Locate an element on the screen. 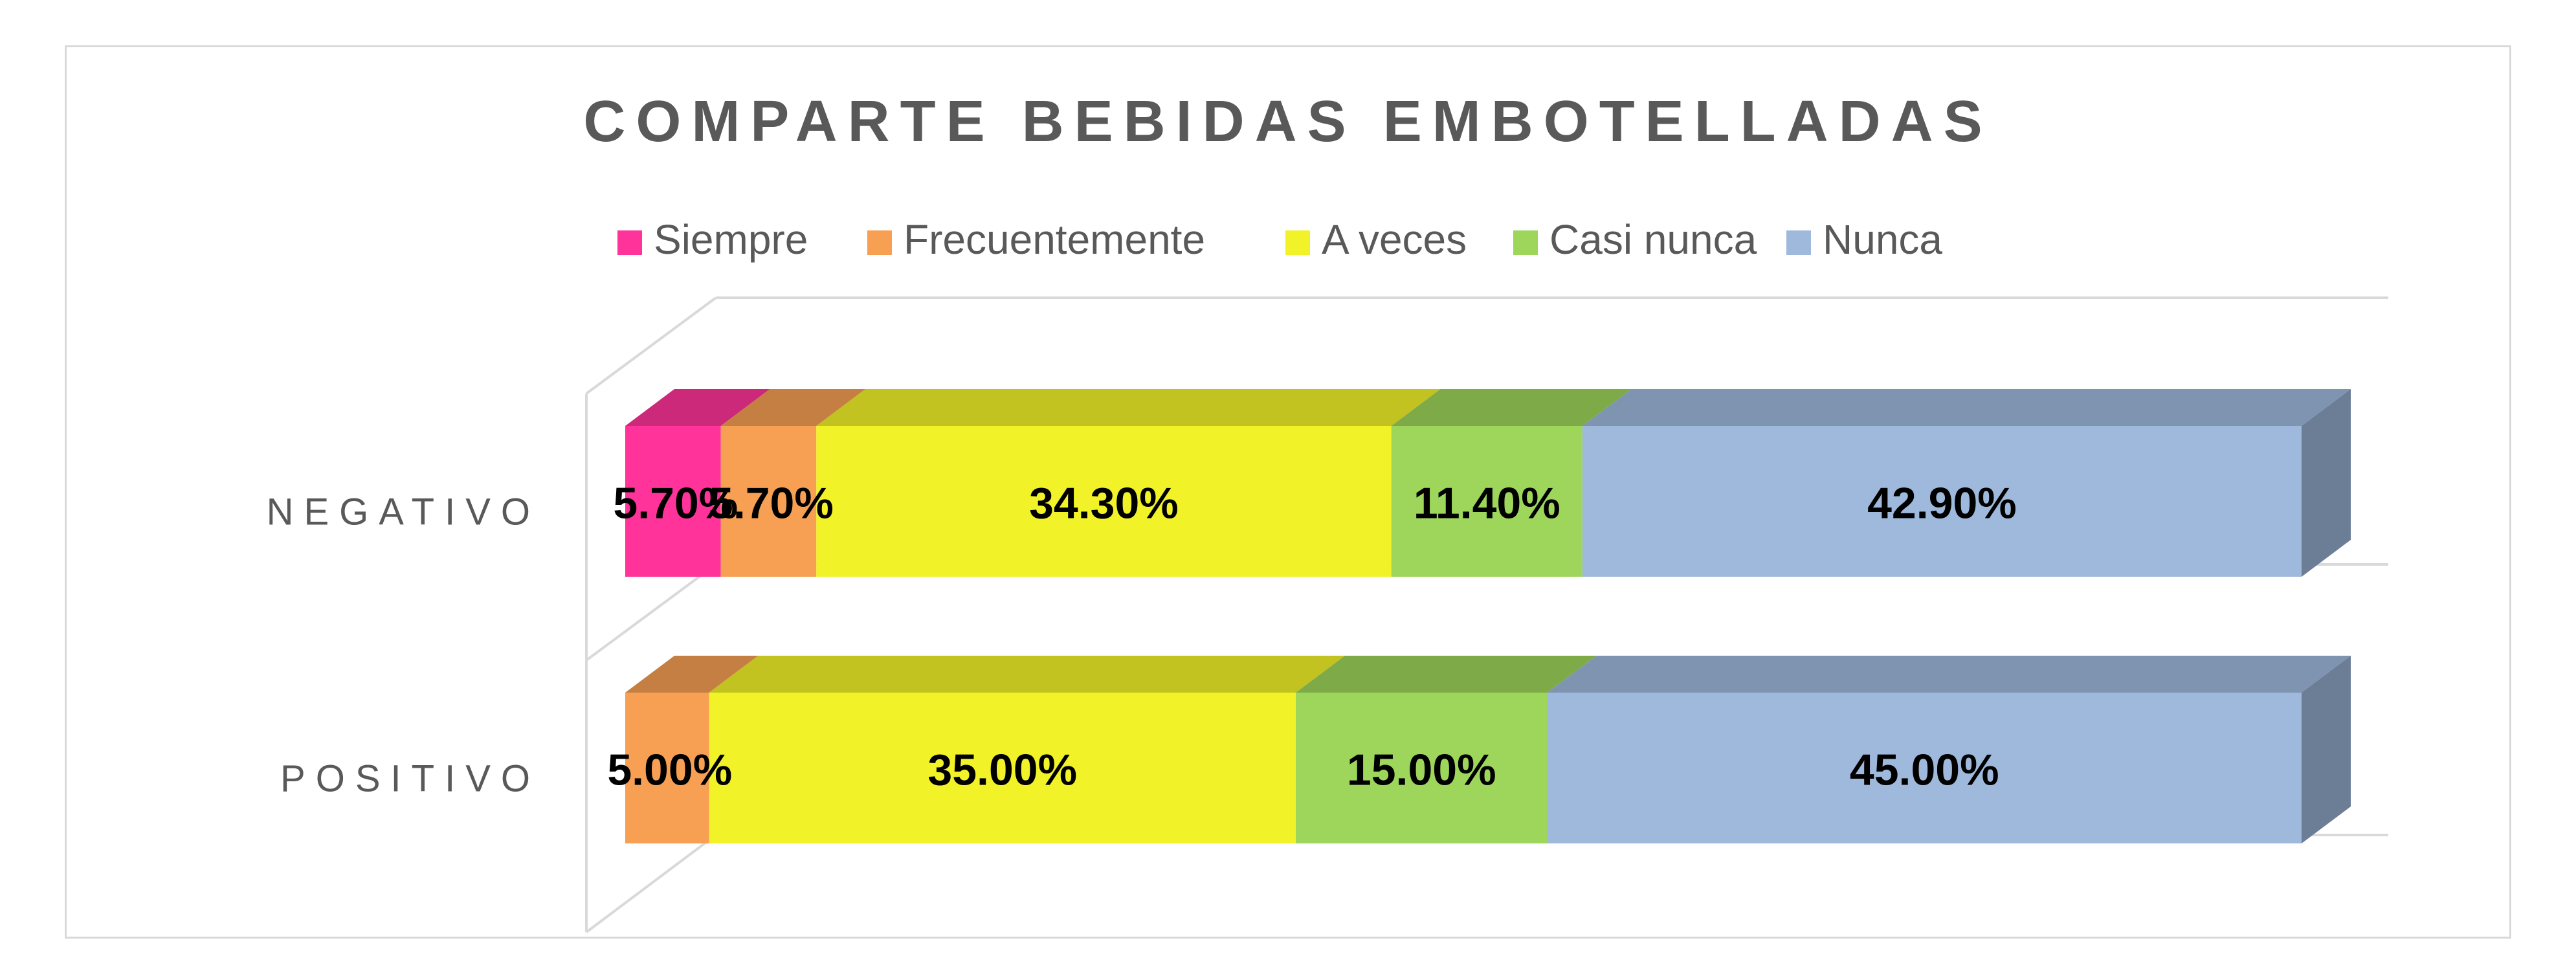  legend-label: A veces is located at coordinates (1394, 240).